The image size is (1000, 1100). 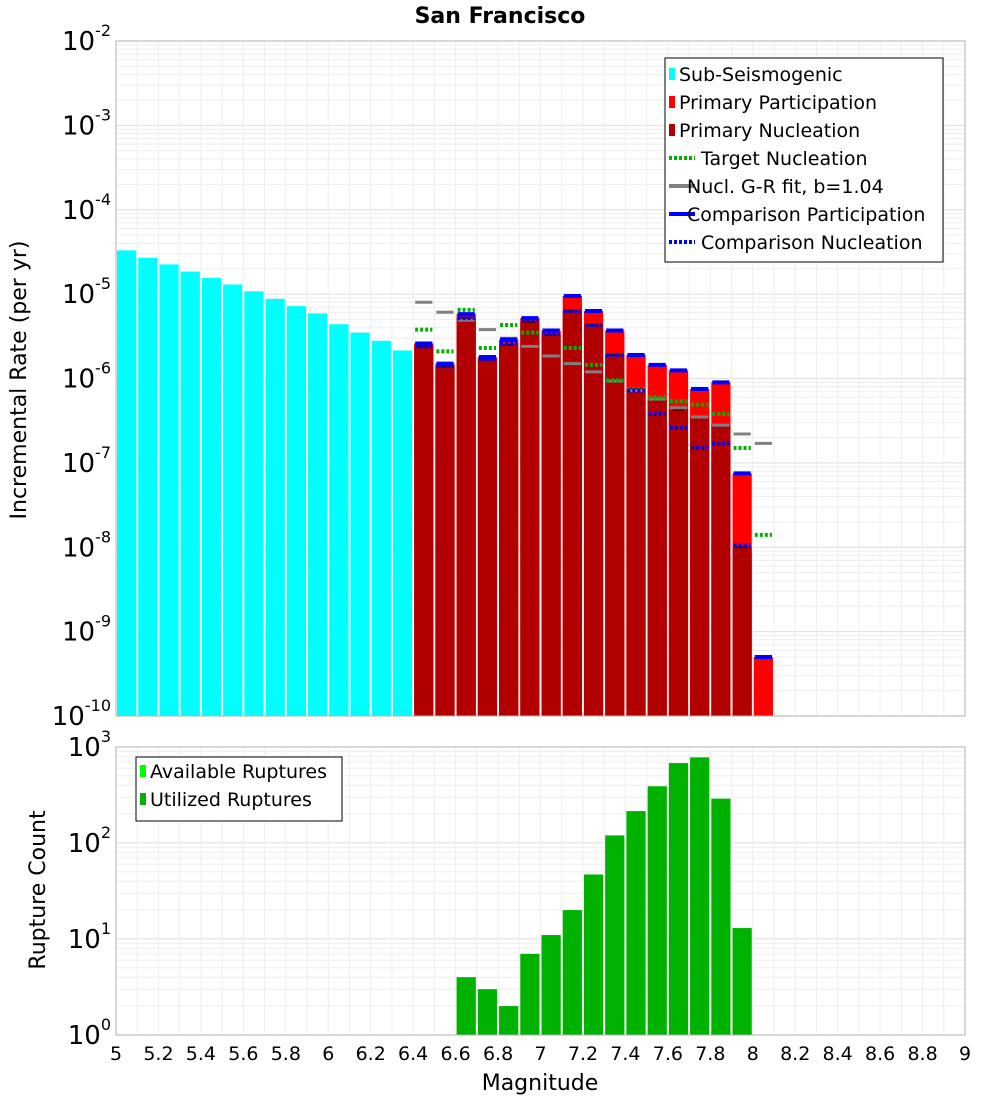 I want to click on chart-title: San Francisco, so click(x=500, y=16).